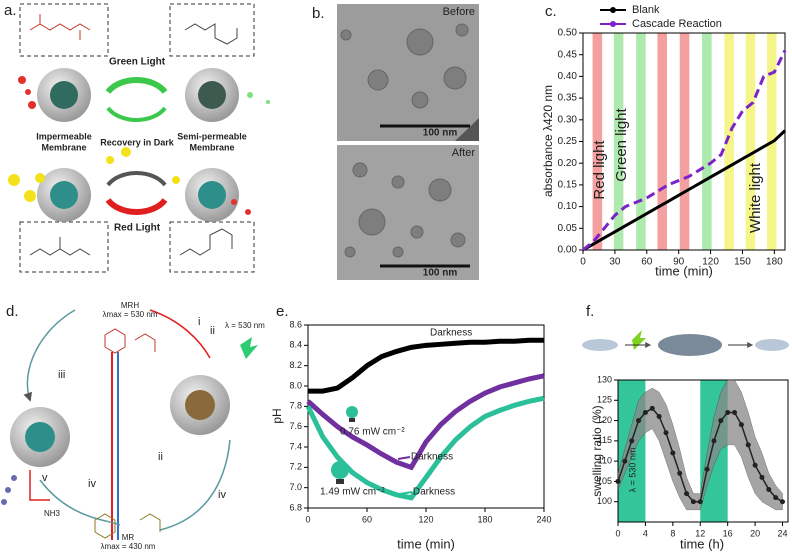  What do you see at coordinates (613, 10) in the screenshot?
I see `legend-marker` at bounding box center [613, 10].